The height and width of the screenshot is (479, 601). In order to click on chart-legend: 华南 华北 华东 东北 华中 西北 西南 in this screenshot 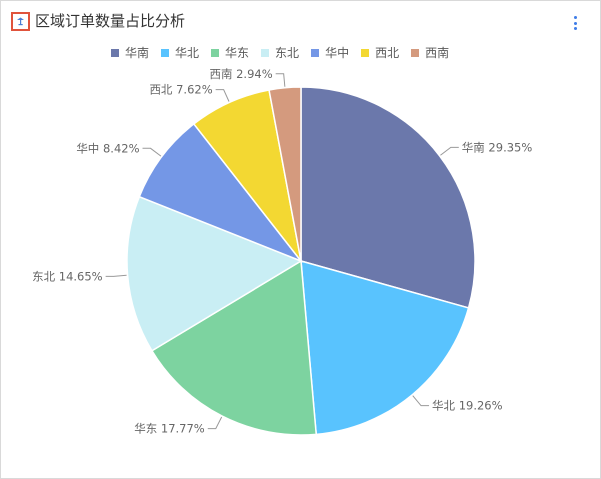, I will do `click(286, 53)`.